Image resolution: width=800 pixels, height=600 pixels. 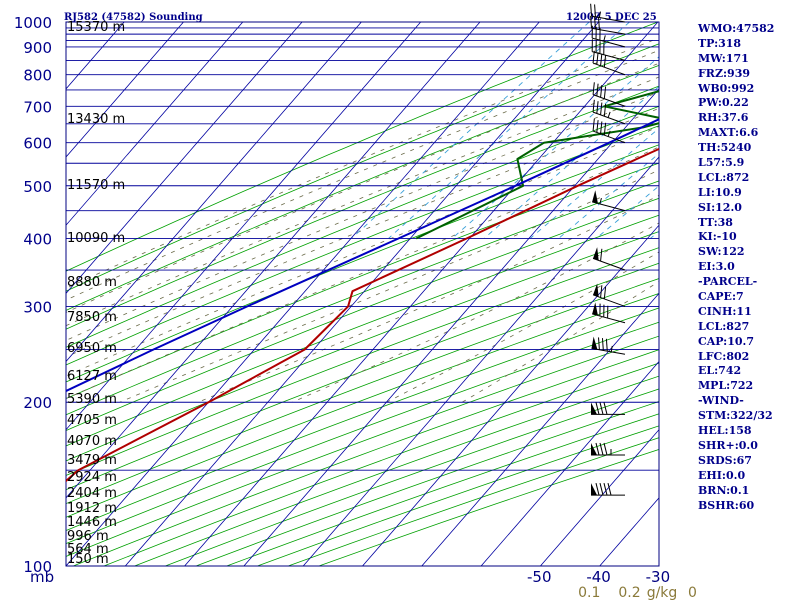 What do you see at coordinates (728, 133) in the screenshot?
I see `stat-line: MAXT:6.6` at bounding box center [728, 133].